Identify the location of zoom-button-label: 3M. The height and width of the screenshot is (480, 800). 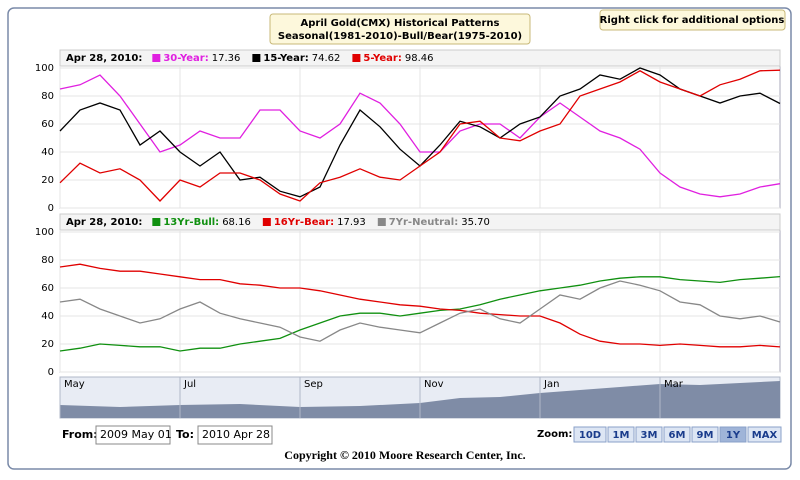
(649, 435).